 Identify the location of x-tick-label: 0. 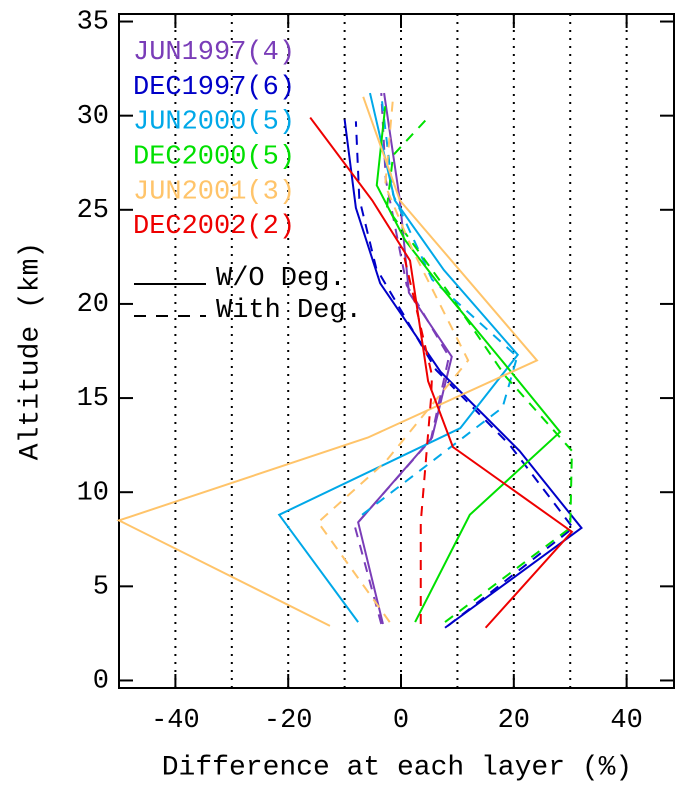
(401, 721).